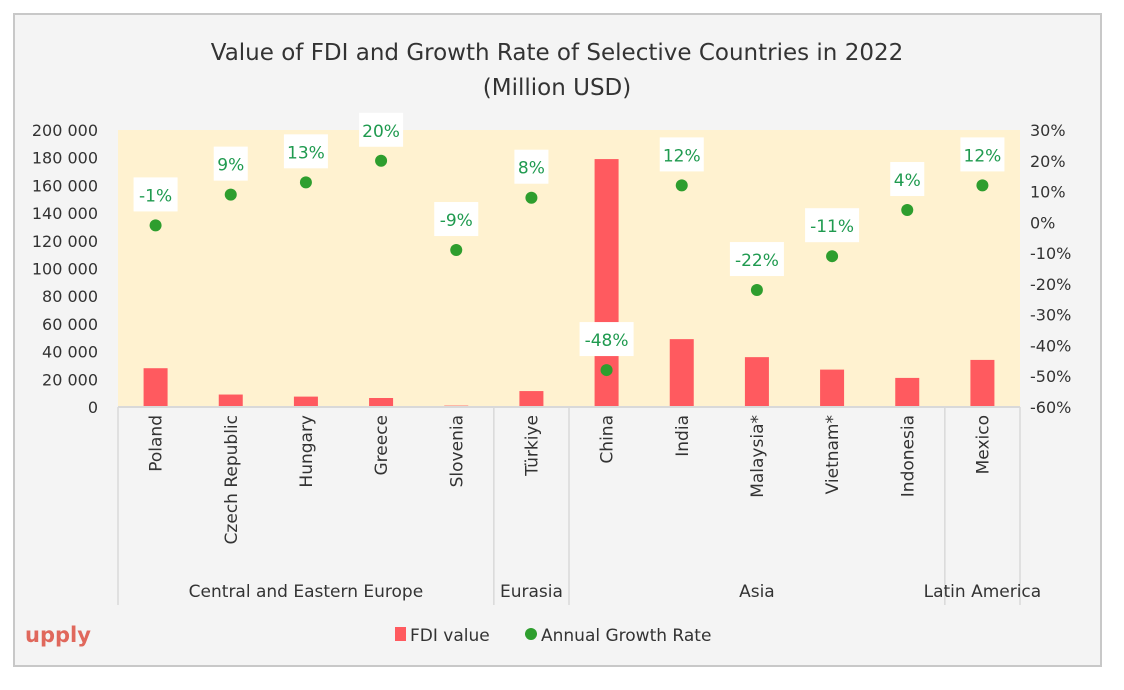 The image size is (1124, 690). I want to click on y-left-tick-label: 120 000, so click(65, 241).